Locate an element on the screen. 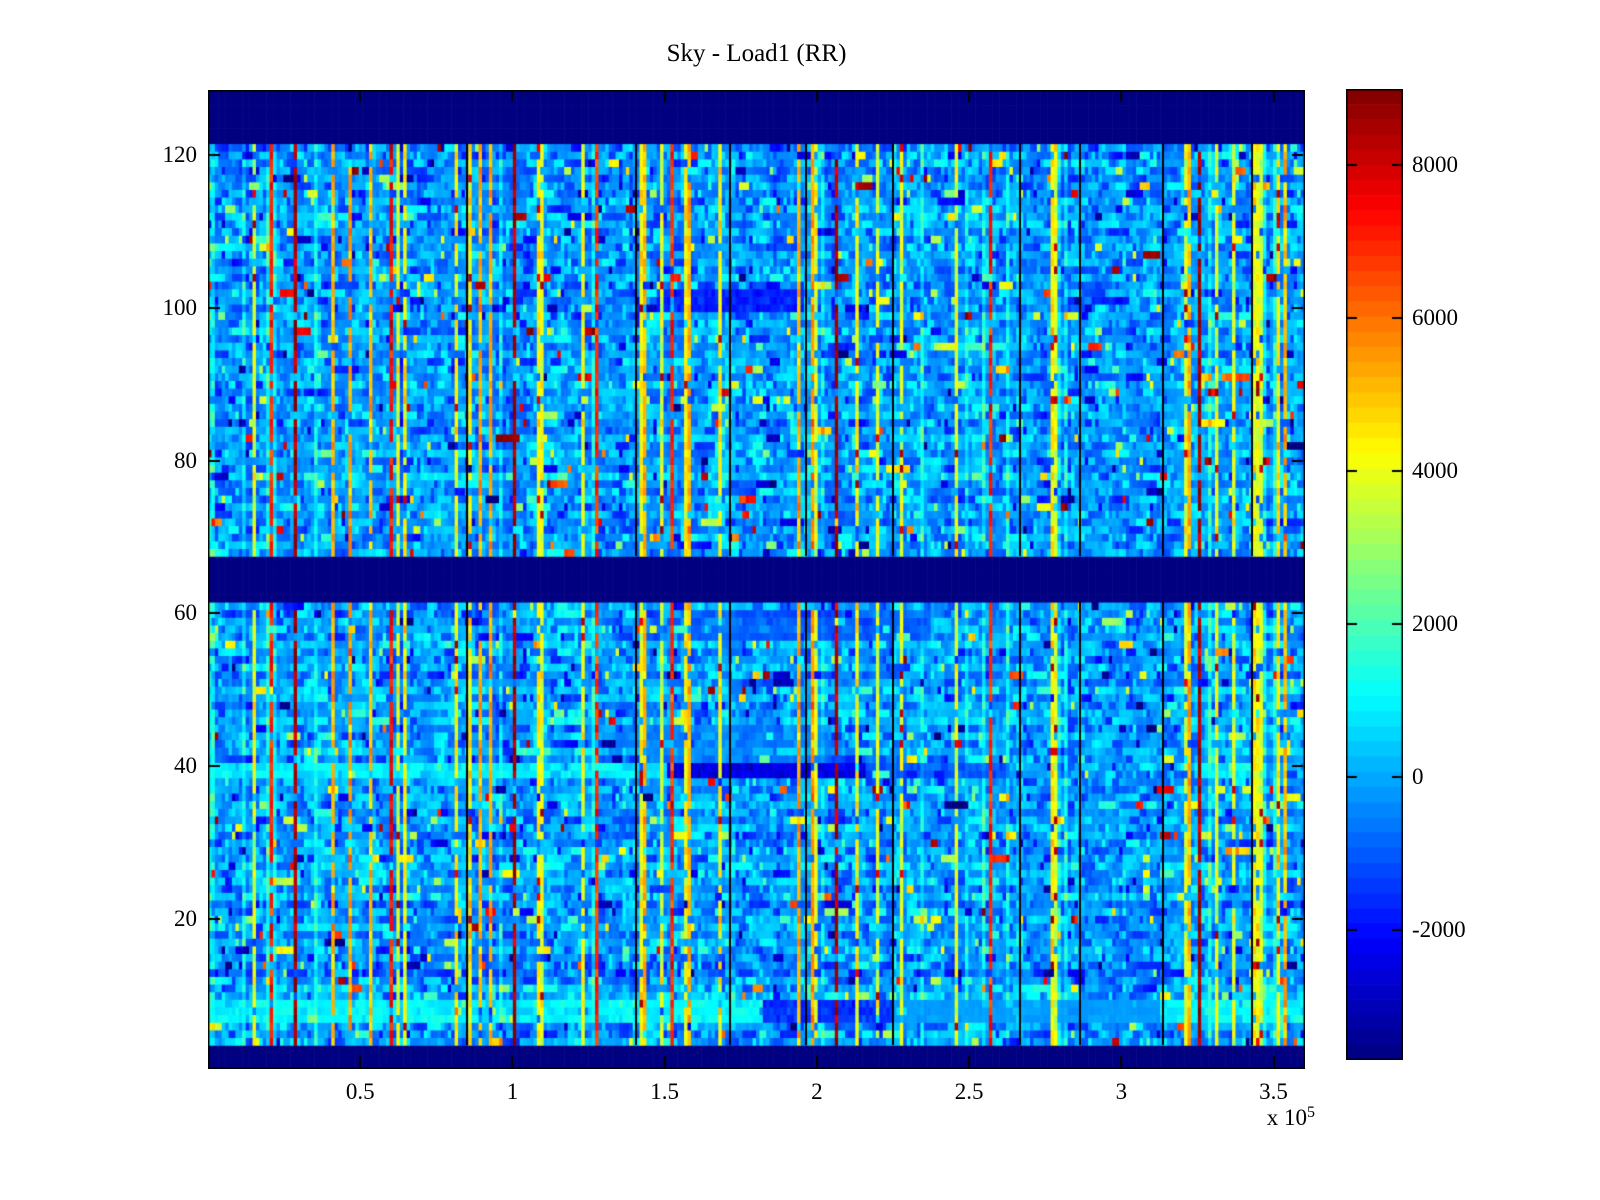 The width and height of the screenshot is (1600, 1200). x-tick-label: 3 is located at coordinates (1121, 1091).